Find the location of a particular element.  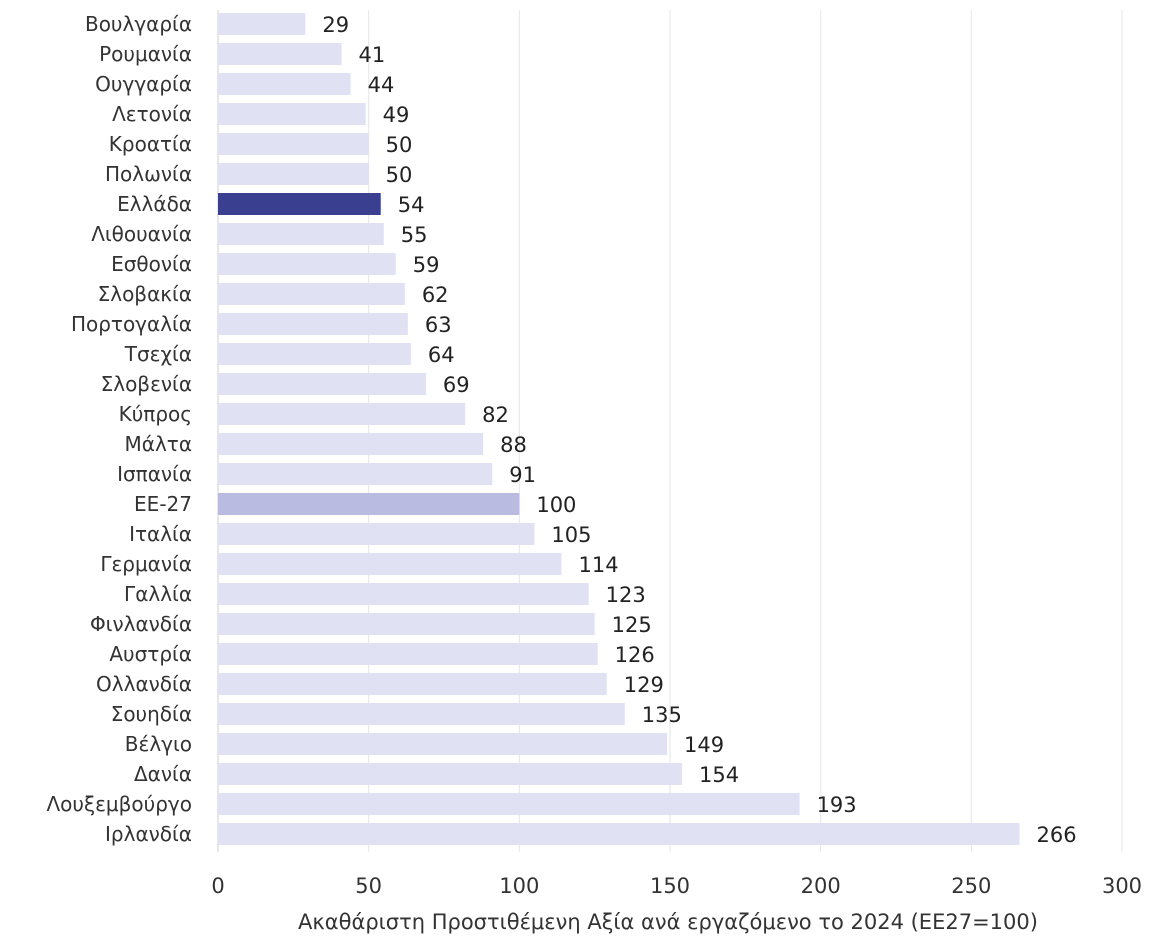

x-tick-label: 300 is located at coordinates (1122, 886).